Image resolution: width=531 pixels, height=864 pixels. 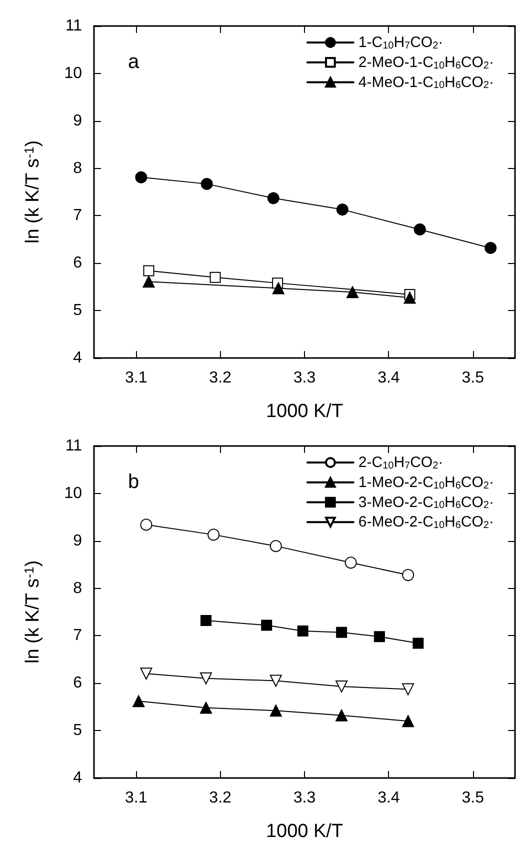 What do you see at coordinates (426, 483) in the screenshot?
I see `legend-label: 1-MeO-2-C10H6CO2·` at bounding box center [426, 483].